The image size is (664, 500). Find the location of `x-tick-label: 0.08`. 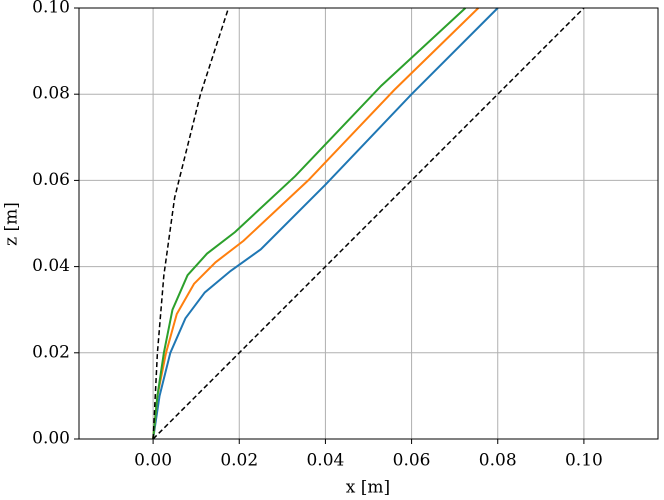

x-tick-label: 0.08 is located at coordinates (498, 461).